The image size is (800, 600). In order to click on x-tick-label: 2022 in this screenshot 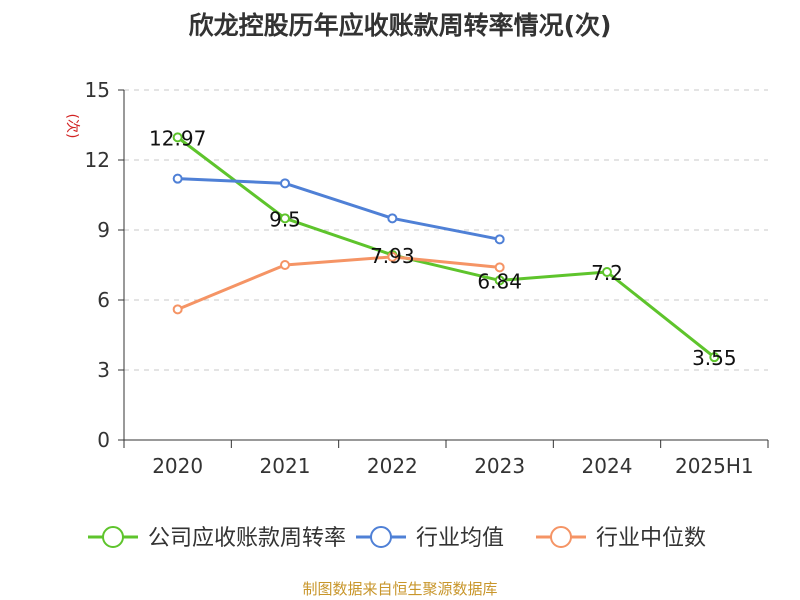, I will do `click(392, 466)`.